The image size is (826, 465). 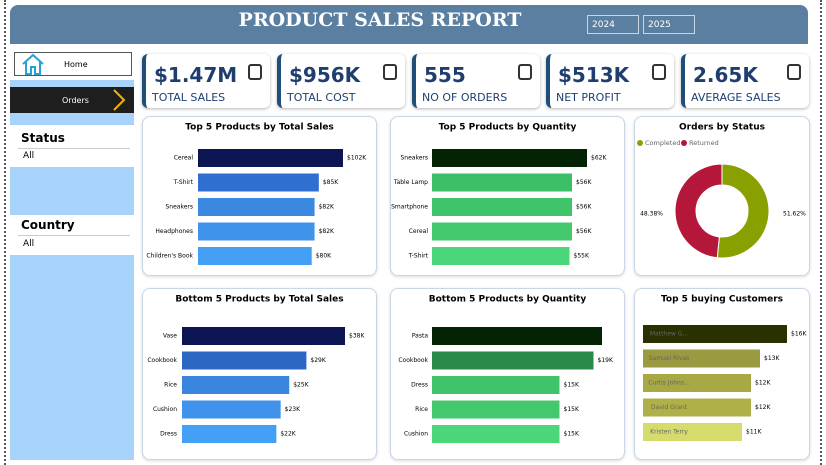 I want to click on value-label: 48.38%, so click(x=651, y=214).